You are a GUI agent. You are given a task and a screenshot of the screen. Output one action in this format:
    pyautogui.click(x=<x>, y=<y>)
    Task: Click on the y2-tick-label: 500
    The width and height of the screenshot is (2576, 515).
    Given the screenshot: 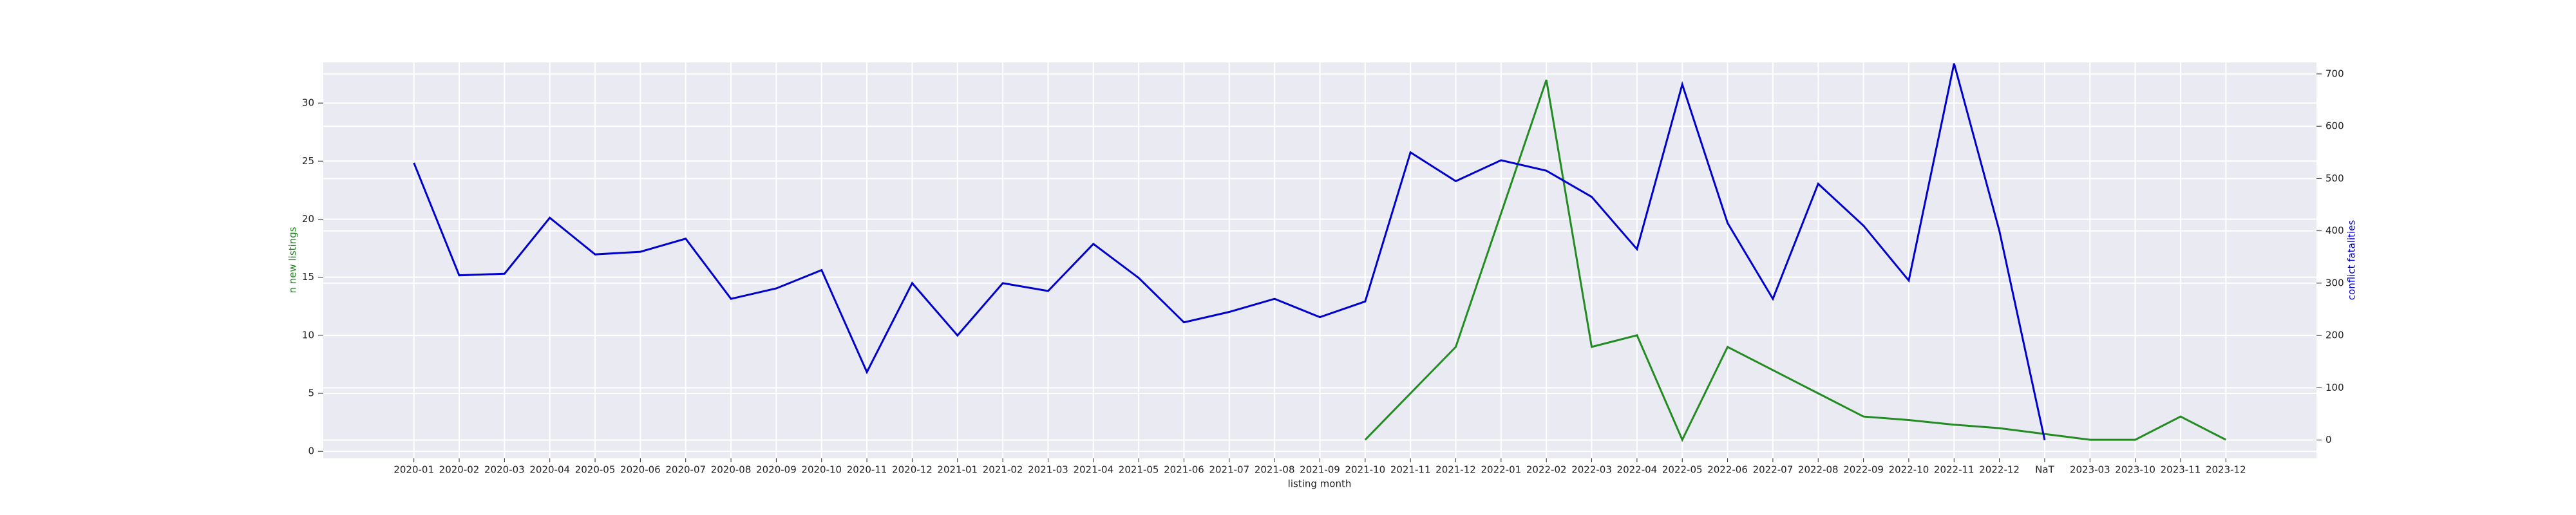 What is the action you would take?
    pyautogui.click(x=2334, y=178)
    